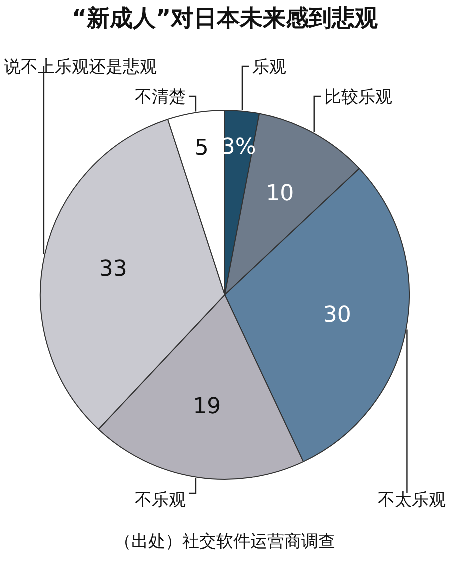 The width and height of the screenshot is (450, 568). Describe the element at coordinates (225, 19) in the screenshot. I see `chart-title: “新成人”对日本未来感到悲观` at that location.